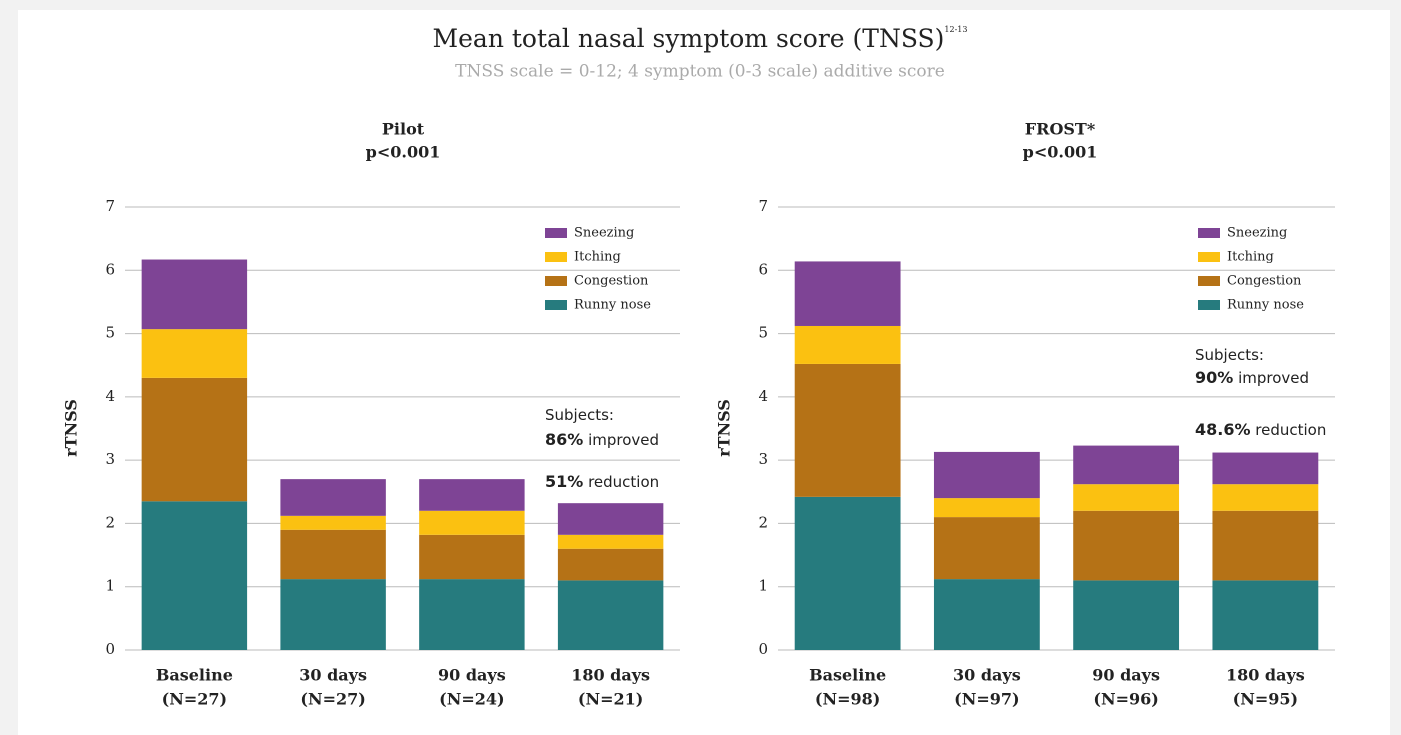  What do you see at coordinates (1265, 699) in the screenshot?
I see `x-tick-sample-size: (N=95)` at bounding box center [1265, 699].